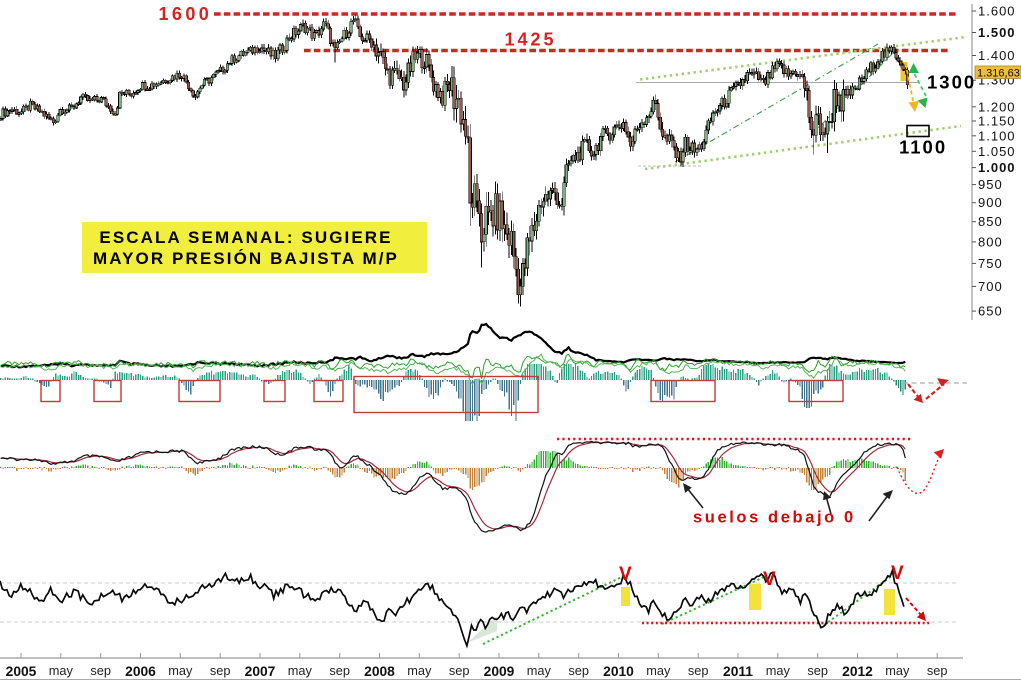 Image resolution: width=1021 pixels, height=681 pixels. What do you see at coordinates (997, 121) in the screenshot?
I see `svg-text: 1.150` at bounding box center [997, 121].